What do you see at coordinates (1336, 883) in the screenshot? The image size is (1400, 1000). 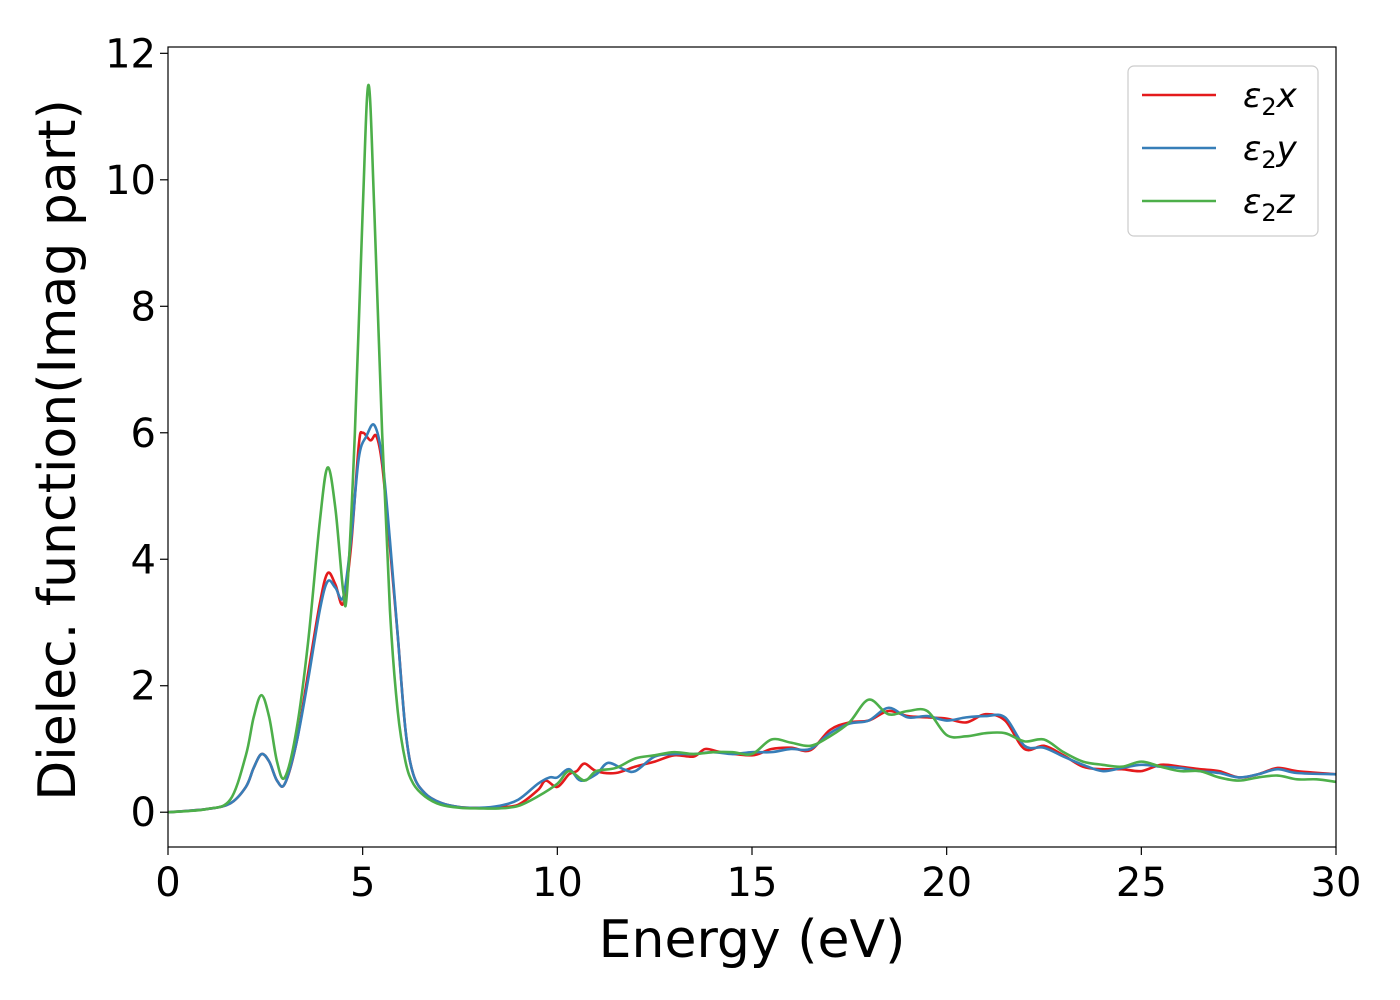 I see `x-tick-label: 30` at bounding box center [1336, 883].